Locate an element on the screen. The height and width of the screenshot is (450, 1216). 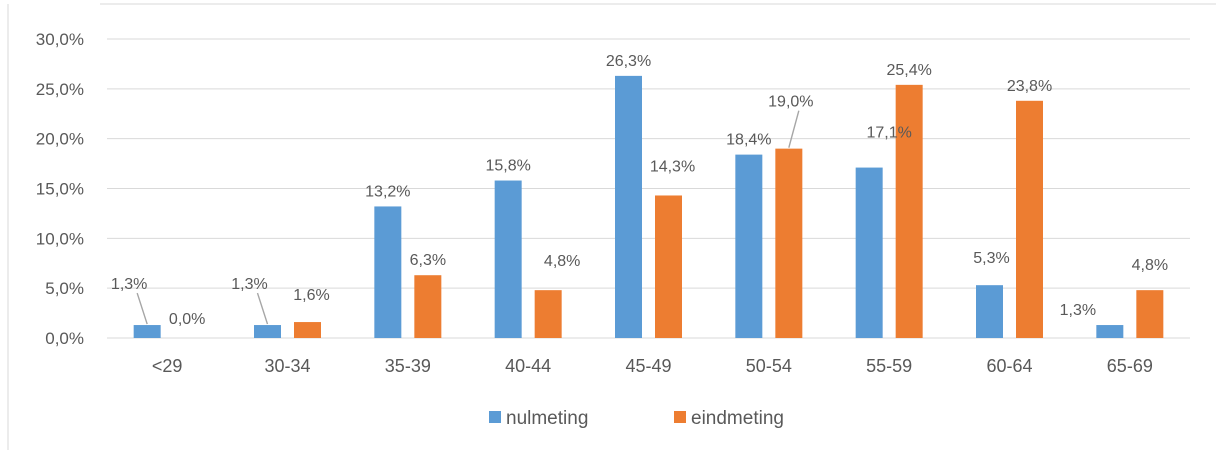
legend-swatch-eindmeting is located at coordinates (680, 417).